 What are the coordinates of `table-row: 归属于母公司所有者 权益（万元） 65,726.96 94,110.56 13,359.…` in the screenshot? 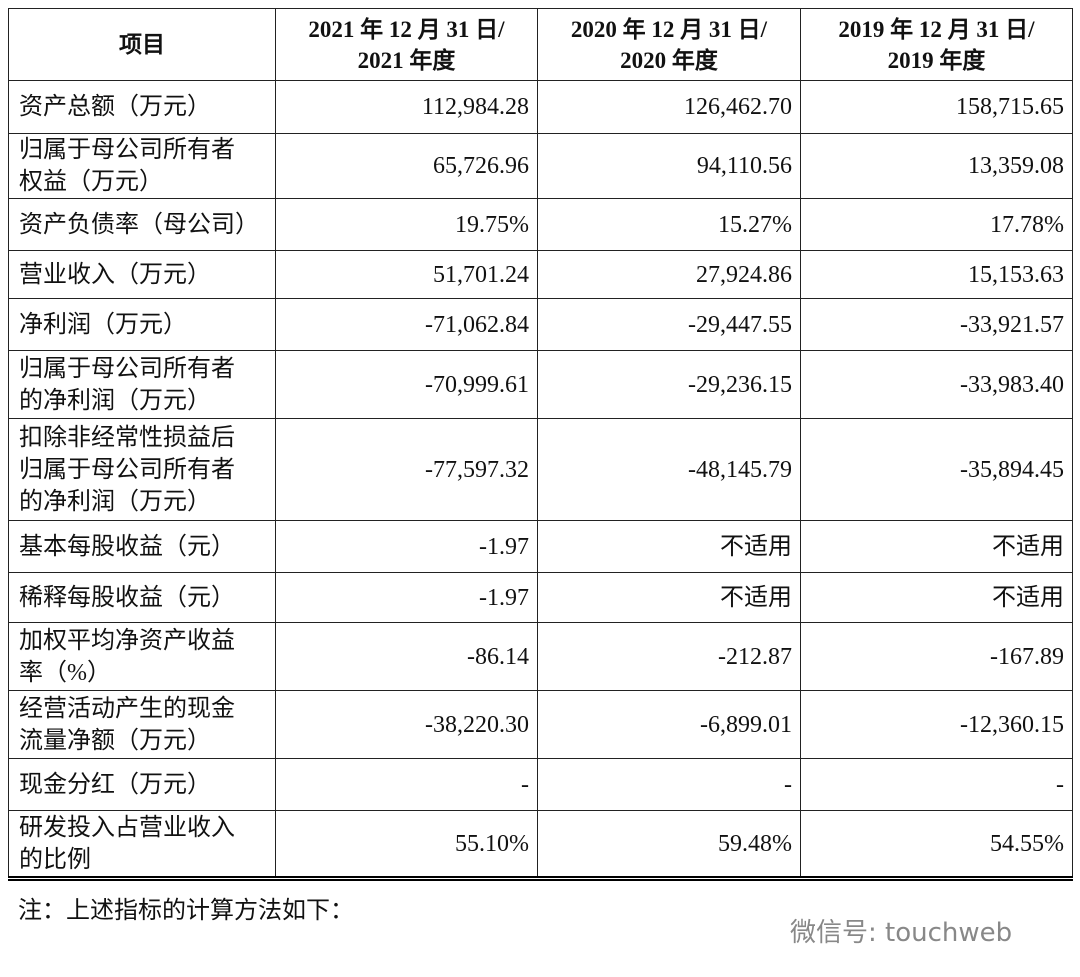 It's located at (540, 166).